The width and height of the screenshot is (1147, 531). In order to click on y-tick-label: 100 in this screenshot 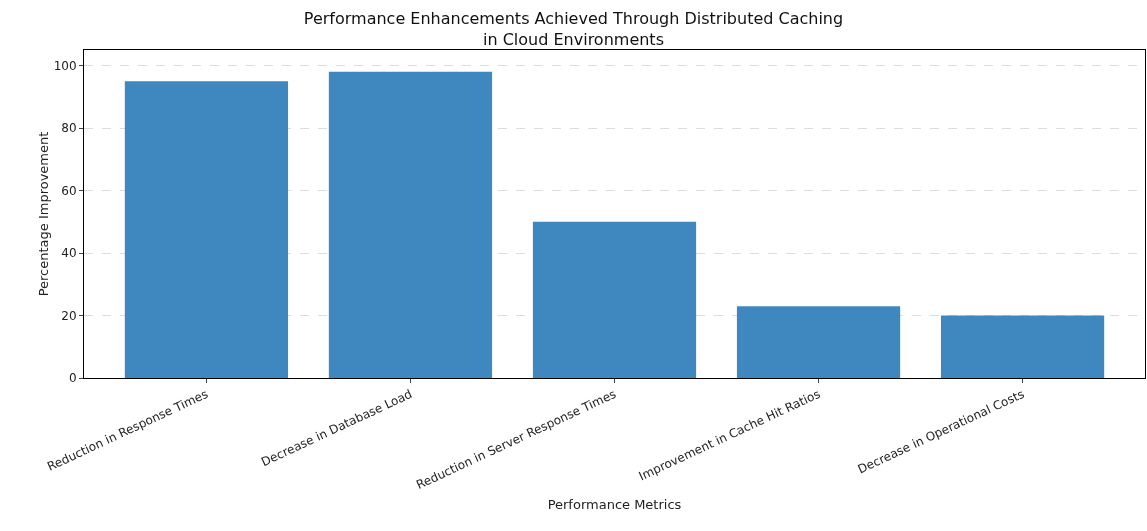, I will do `click(65, 65)`.